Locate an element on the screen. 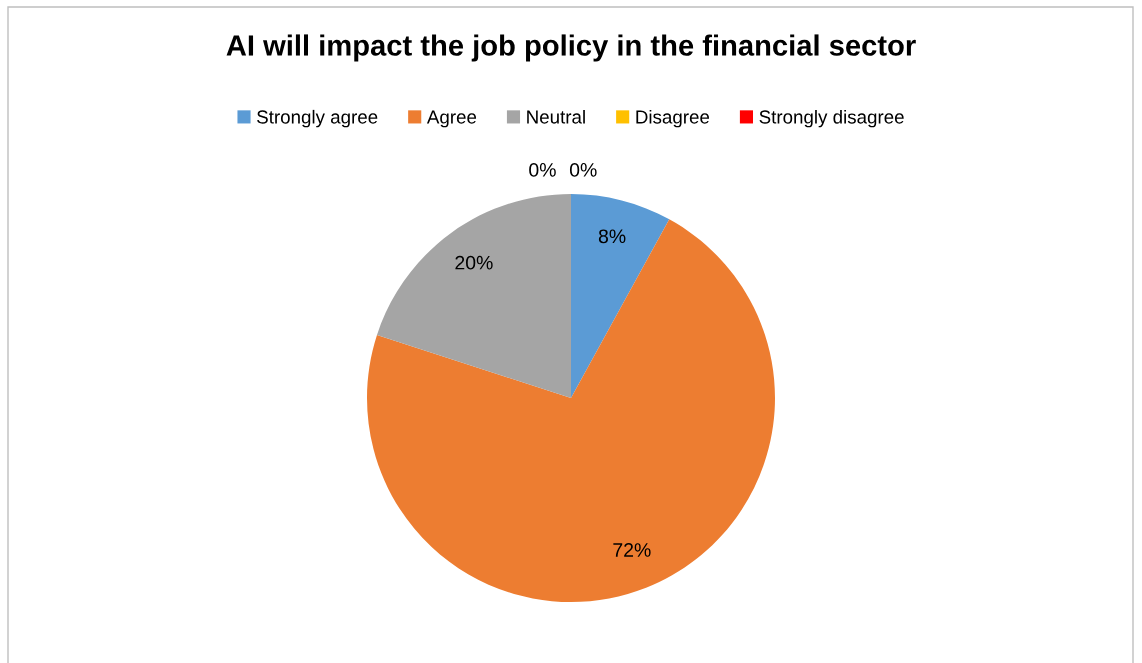 The height and width of the screenshot is (663, 1142). legend-label: Agree is located at coordinates (451, 119).